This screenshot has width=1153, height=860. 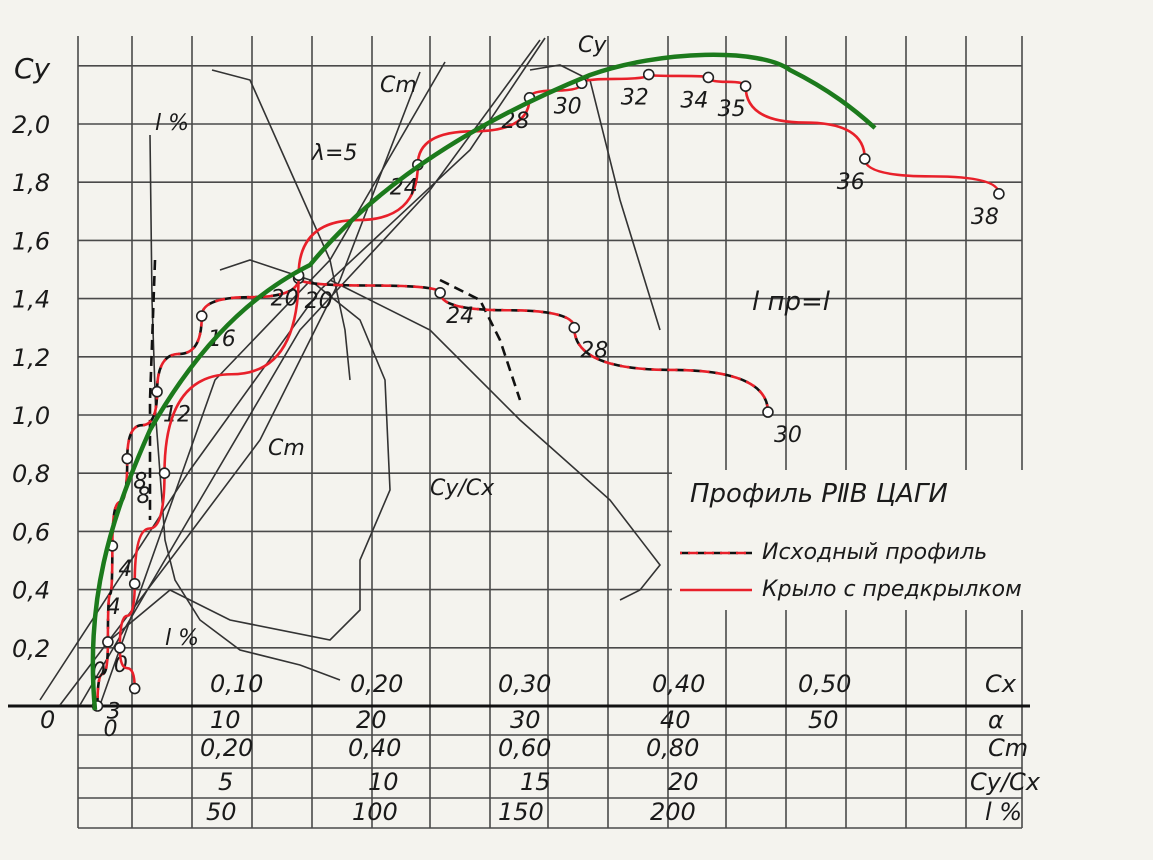 I want to click on x-tick-label: 30, so click(x=525, y=720).